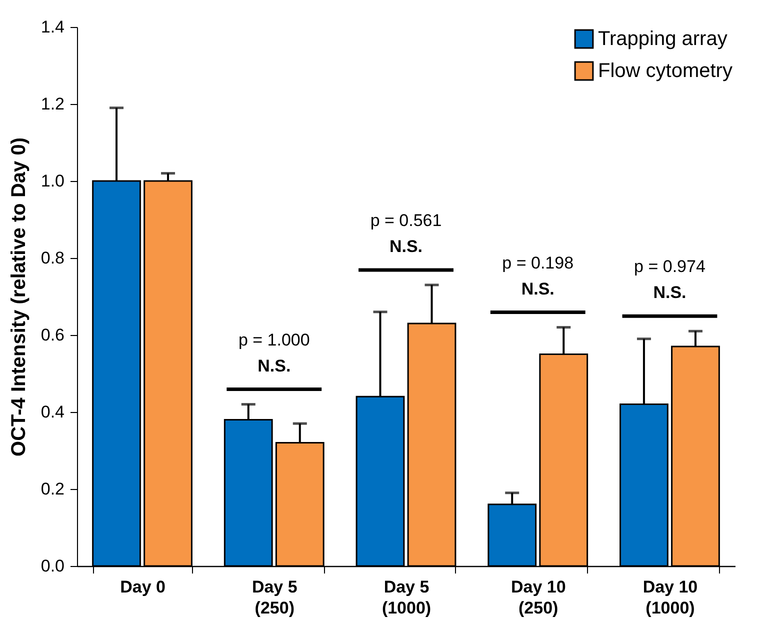 The image size is (777, 630). Describe the element at coordinates (52, 258) in the screenshot. I see `y-tick-label: 0.8` at that location.